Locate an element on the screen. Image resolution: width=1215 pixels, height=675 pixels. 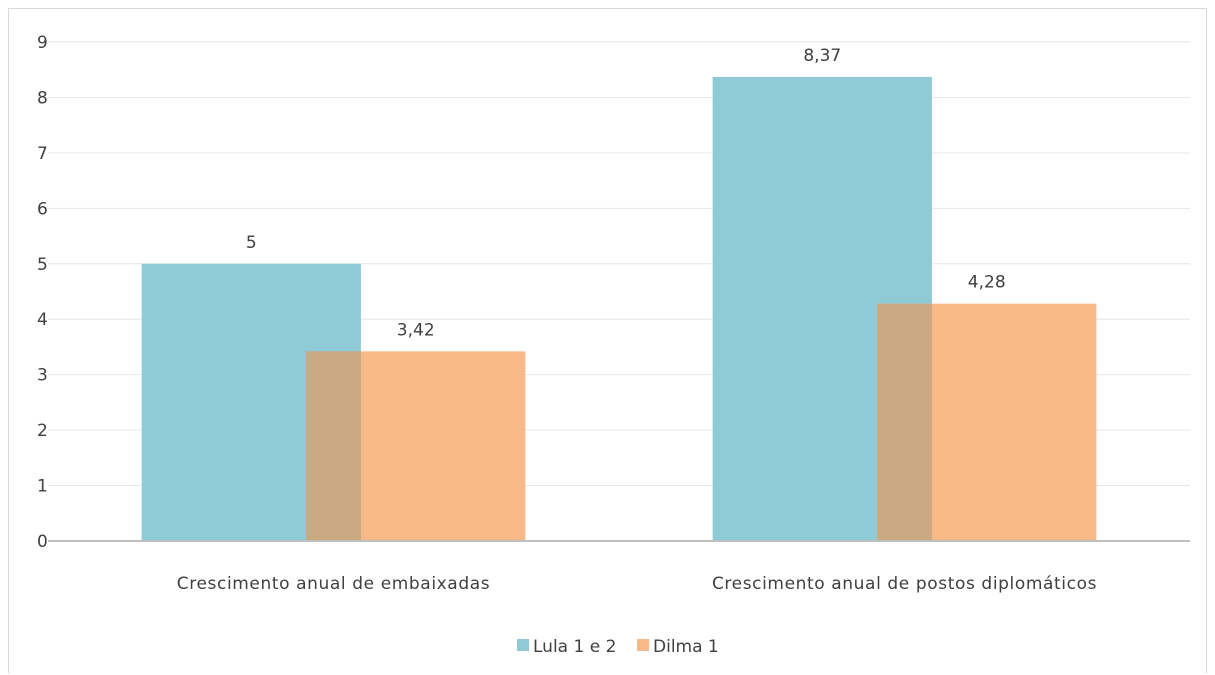
y-tick-label: 0 is located at coordinates (42, 542).